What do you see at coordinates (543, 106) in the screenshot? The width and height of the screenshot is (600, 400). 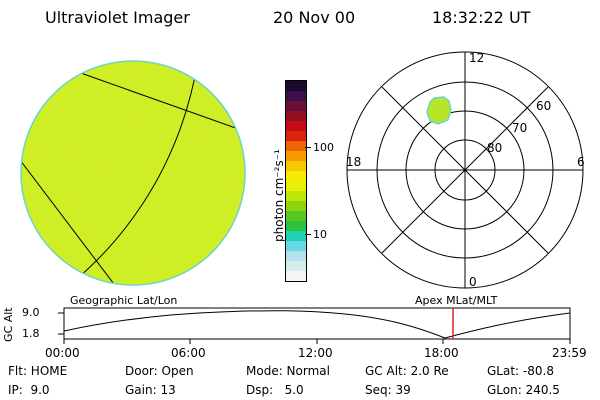 I see `mlat-label-60: 60` at bounding box center [543, 106].